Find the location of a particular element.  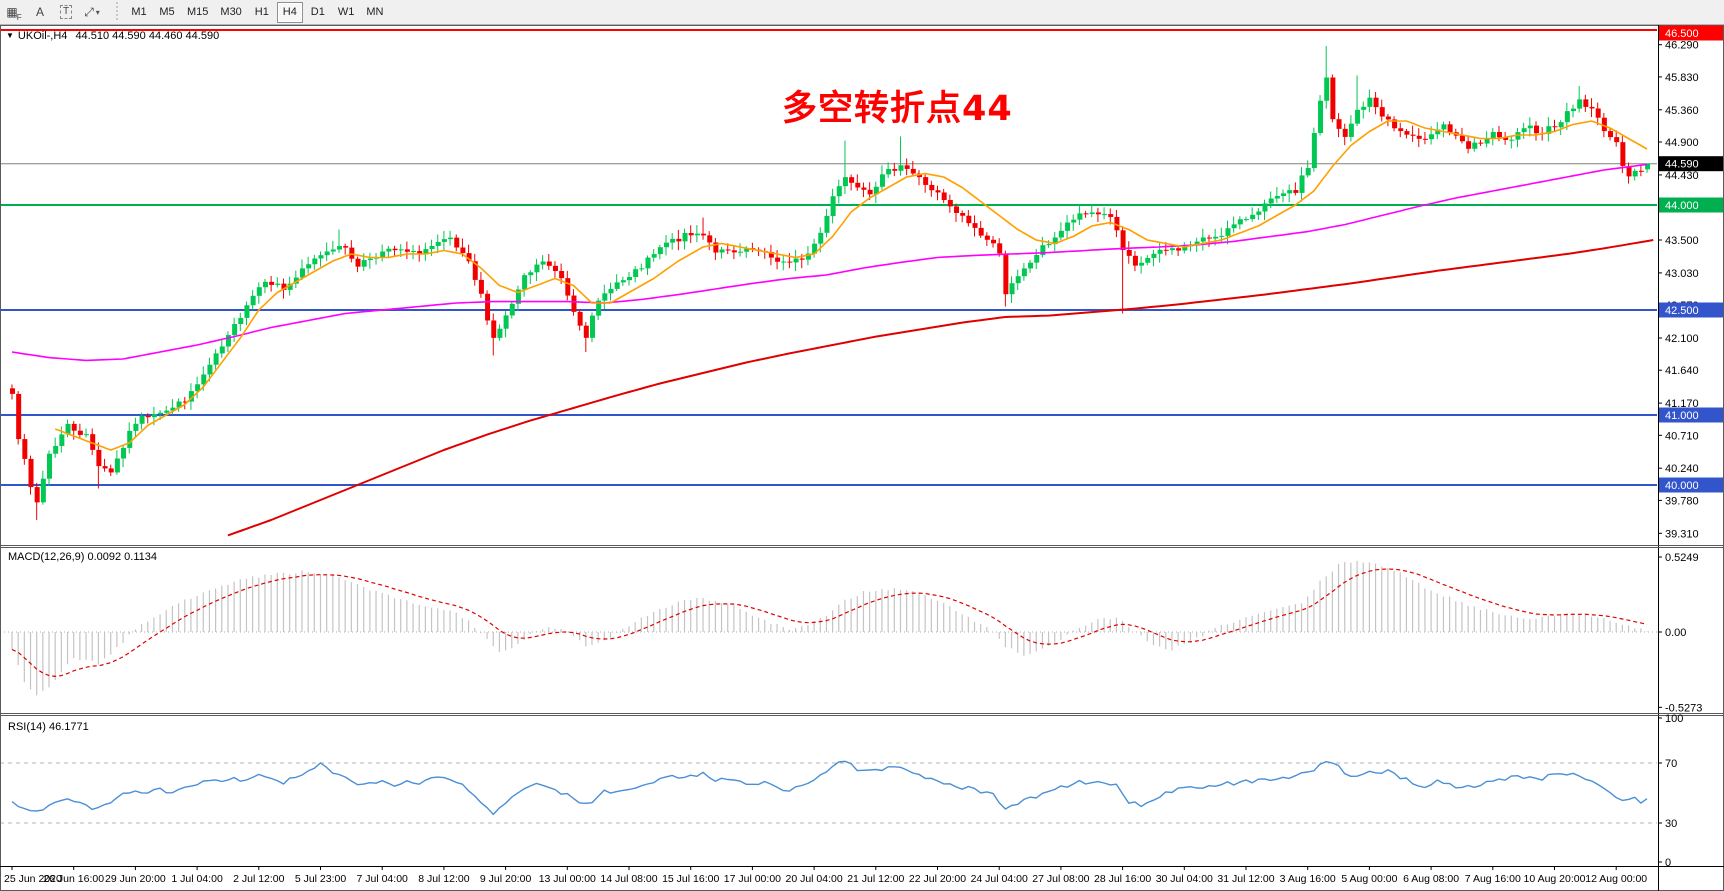

fibonacci-tool-button: ▦ F is located at coordinates (14, 12).